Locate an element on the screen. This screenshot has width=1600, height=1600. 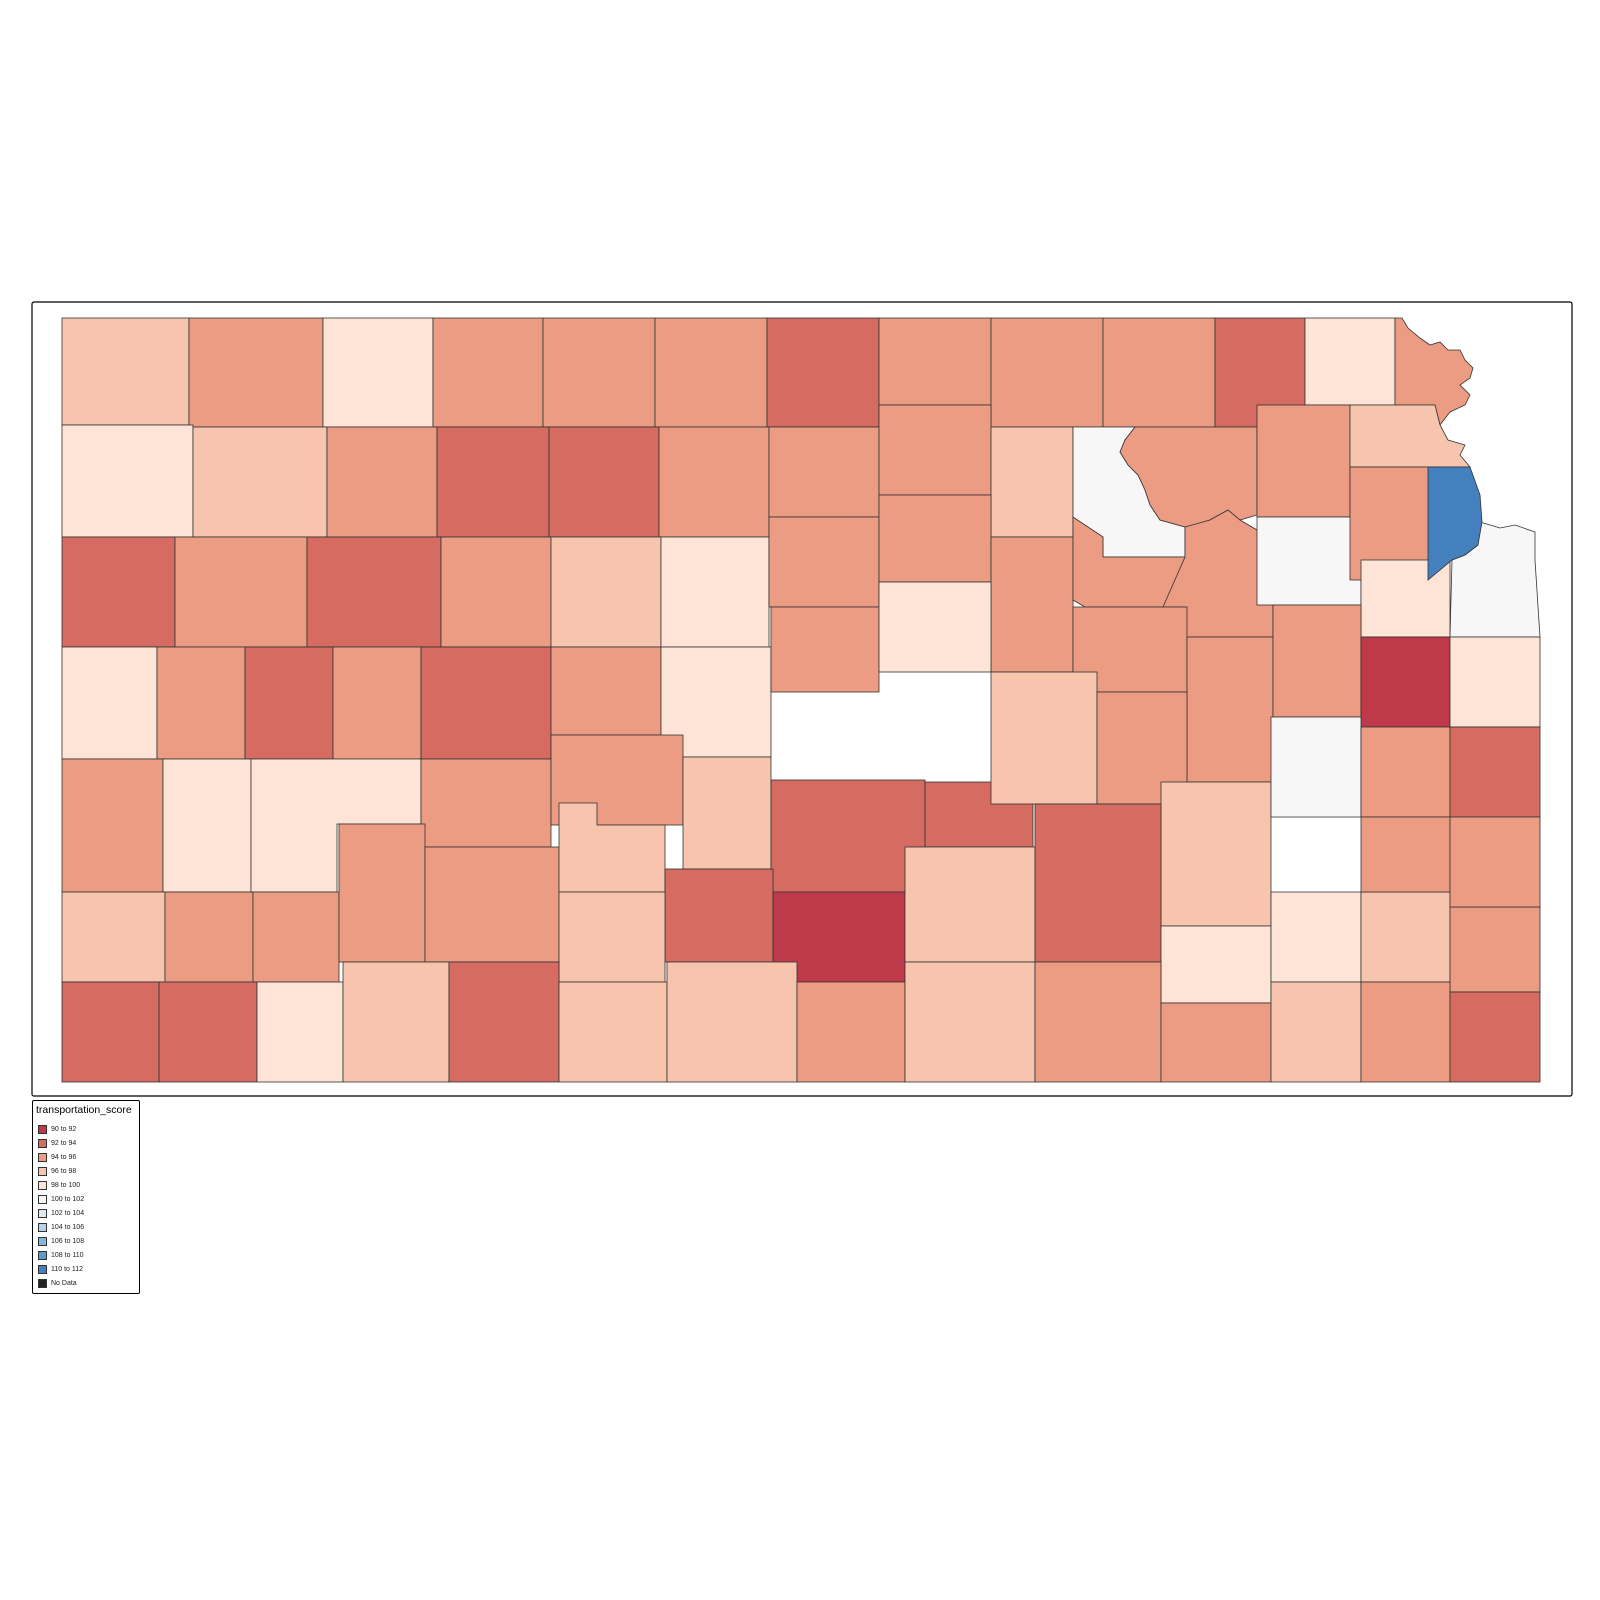
legend-label: 100 to 102 is located at coordinates (68, 1199).